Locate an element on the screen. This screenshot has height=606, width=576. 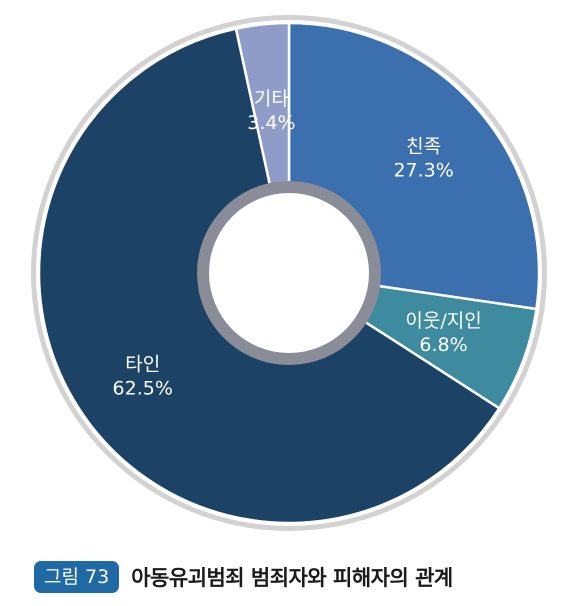
slice-value-label: 3.4% is located at coordinates (271, 123).